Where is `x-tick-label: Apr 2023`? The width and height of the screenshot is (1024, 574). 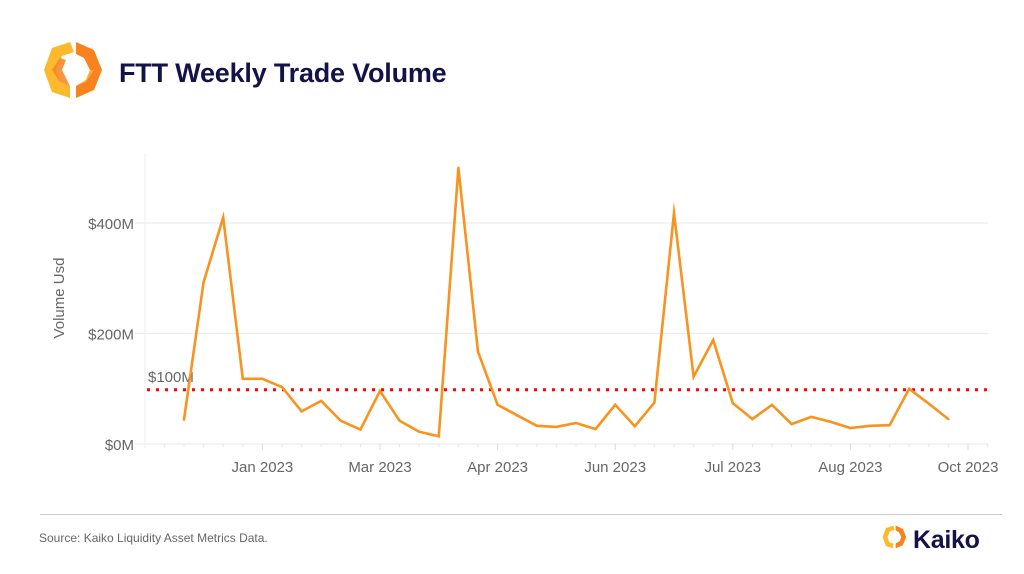 x-tick-label: Apr 2023 is located at coordinates (497, 467).